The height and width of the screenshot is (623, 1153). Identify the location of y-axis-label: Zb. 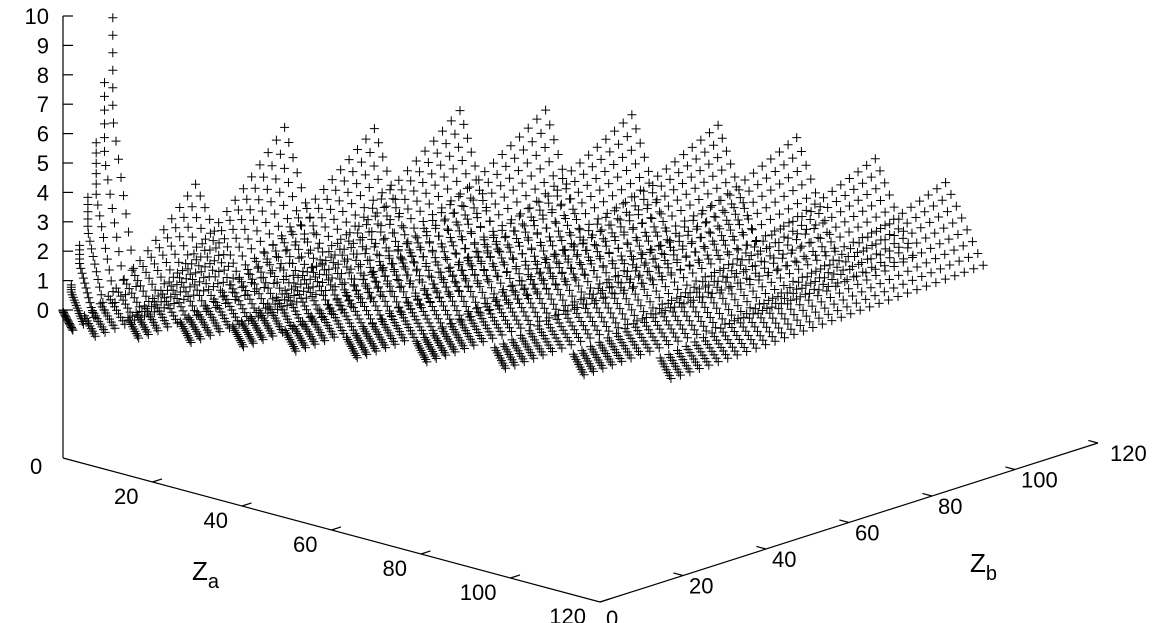
(983, 566).